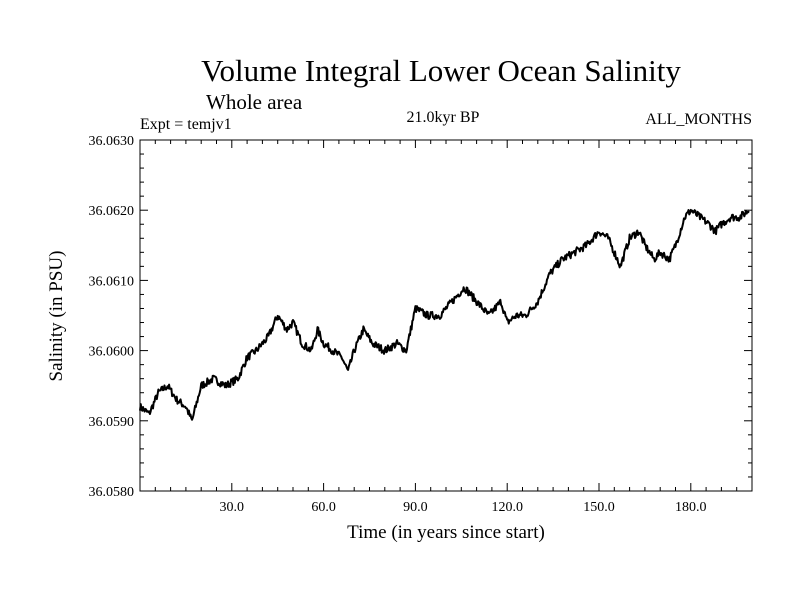 This screenshot has width=800, height=600. I want to click on y-tick-label: 36.0620, so click(112, 211).